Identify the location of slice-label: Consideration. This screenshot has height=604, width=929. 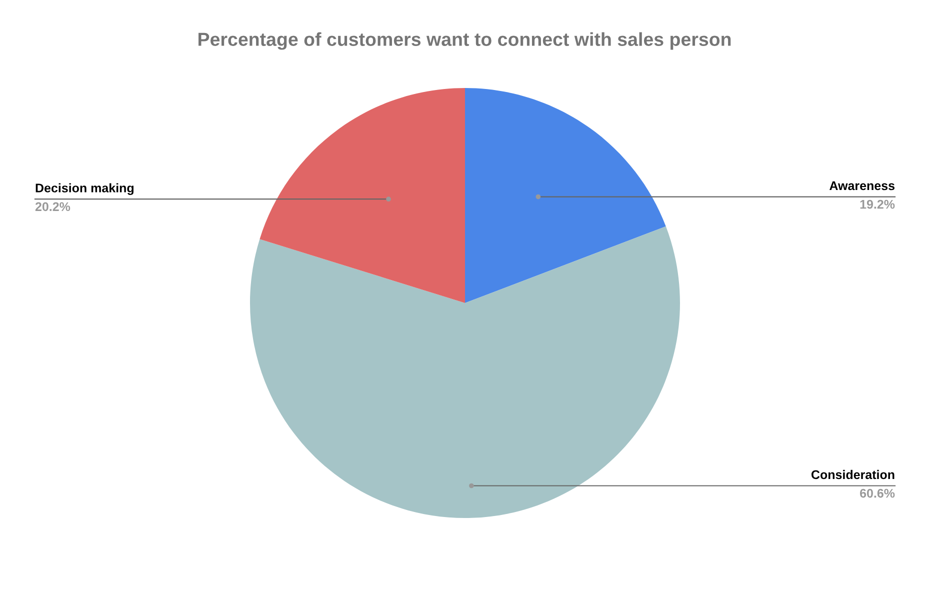
(852, 475).